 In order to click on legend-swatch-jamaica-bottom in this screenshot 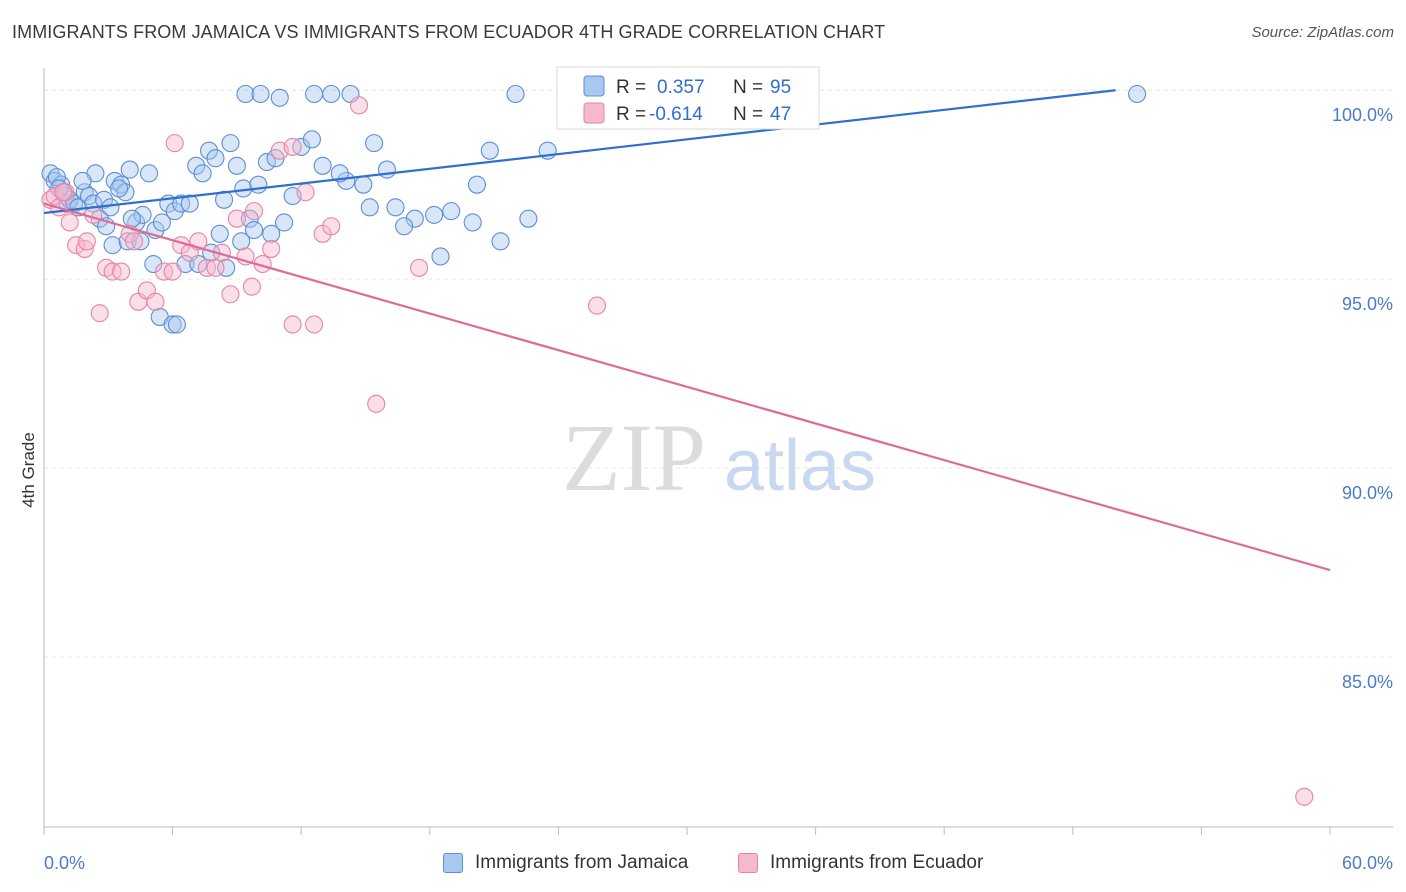, I will do `click(453, 863)`.